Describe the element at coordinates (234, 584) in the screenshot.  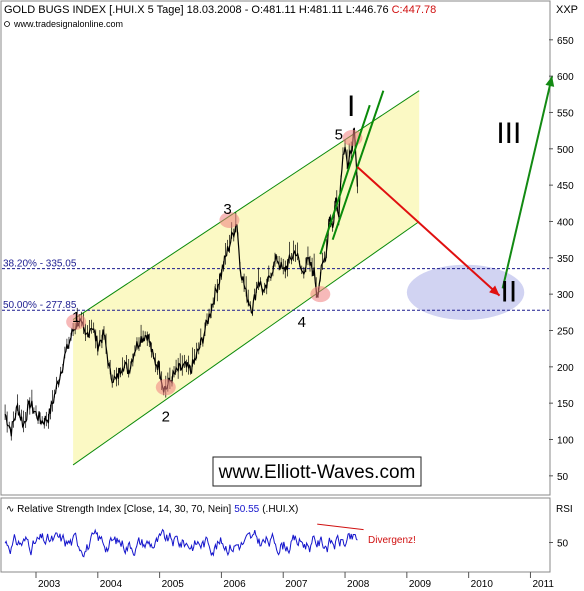
I see `x-tick-label: 2006` at that location.